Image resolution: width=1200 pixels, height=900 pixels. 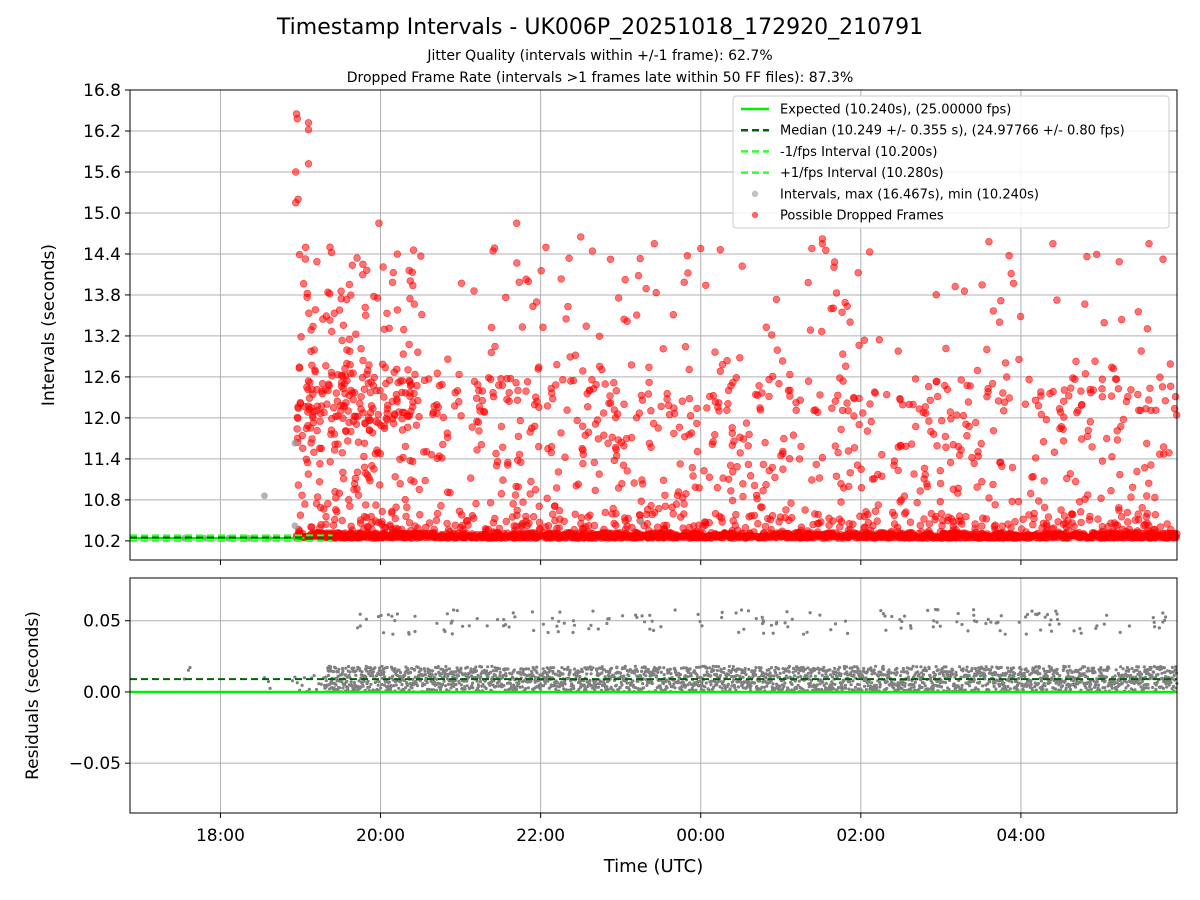 What do you see at coordinates (755, 193) in the screenshot?
I see `legend-marker` at bounding box center [755, 193].